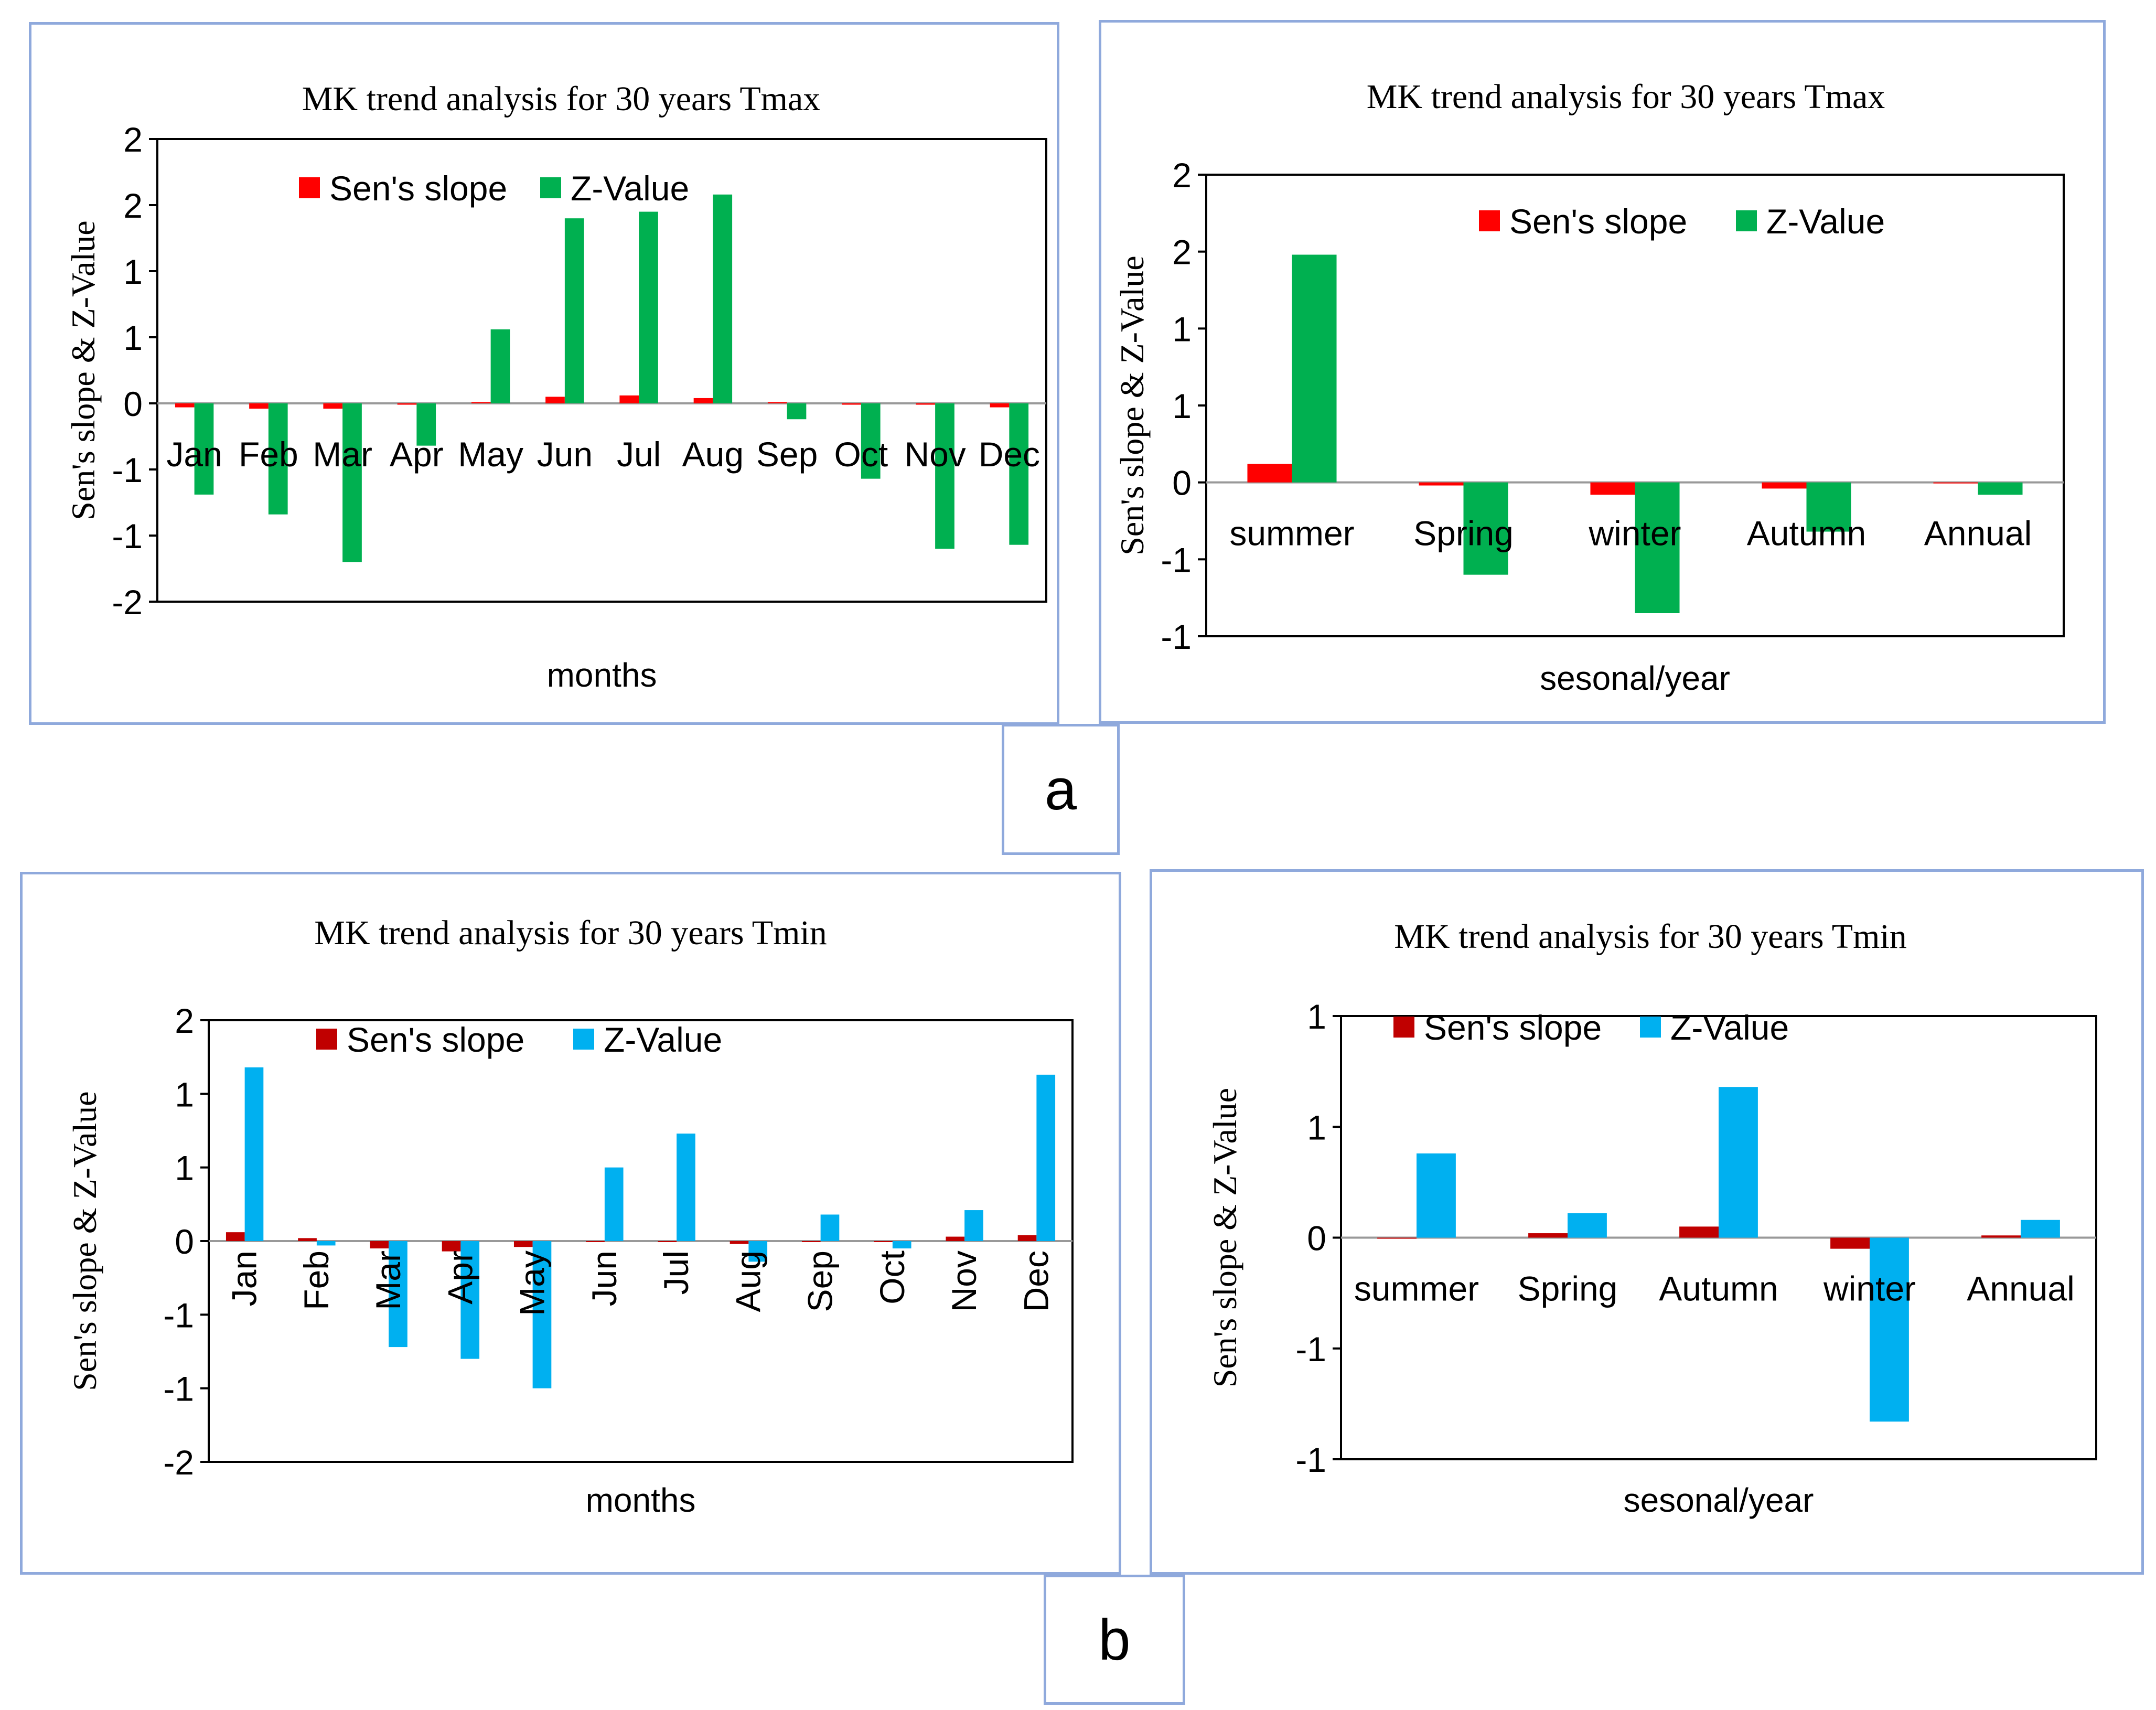 The width and height of the screenshot is (2156, 1710). Describe the element at coordinates (1612, 488) in the screenshot. I see `sens-slope-bar-winter` at that location.